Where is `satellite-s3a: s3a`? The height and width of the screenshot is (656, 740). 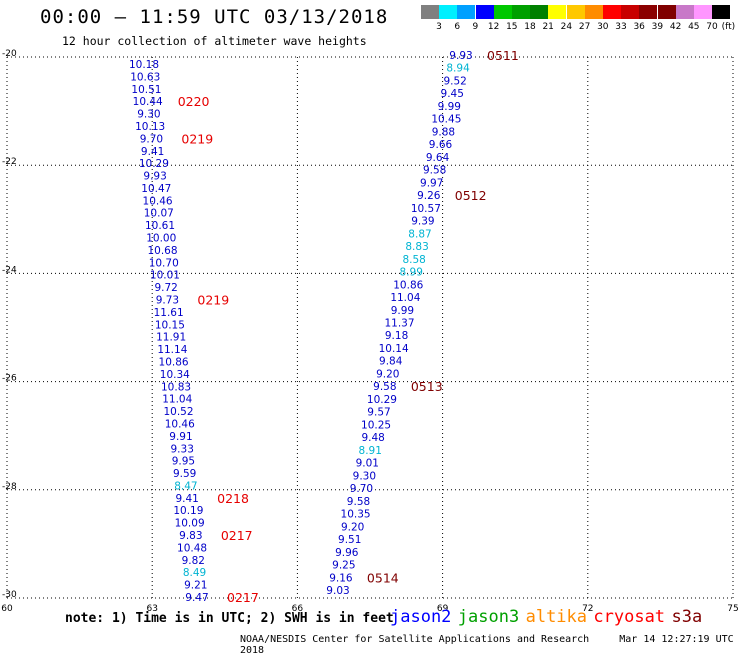
satellite-s3a: s3a is located at coordinates (687, 617).